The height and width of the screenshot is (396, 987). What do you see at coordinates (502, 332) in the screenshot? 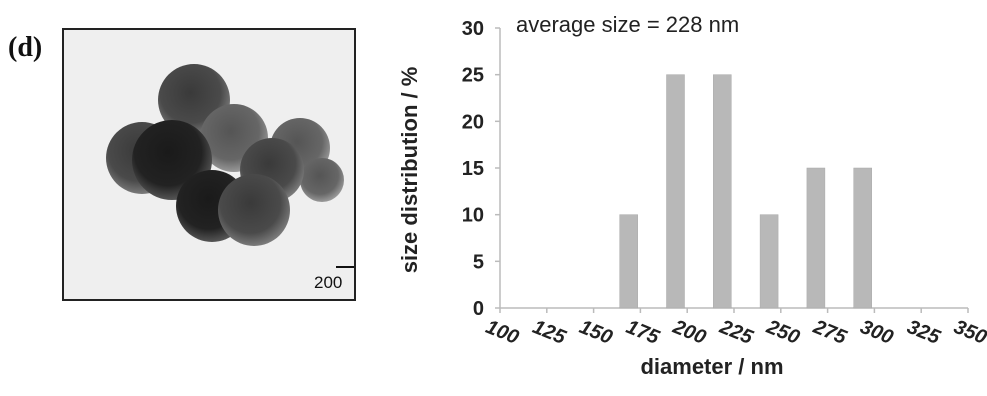
I see `x-tick-label-100: 100` at bounding box center [502, 332].